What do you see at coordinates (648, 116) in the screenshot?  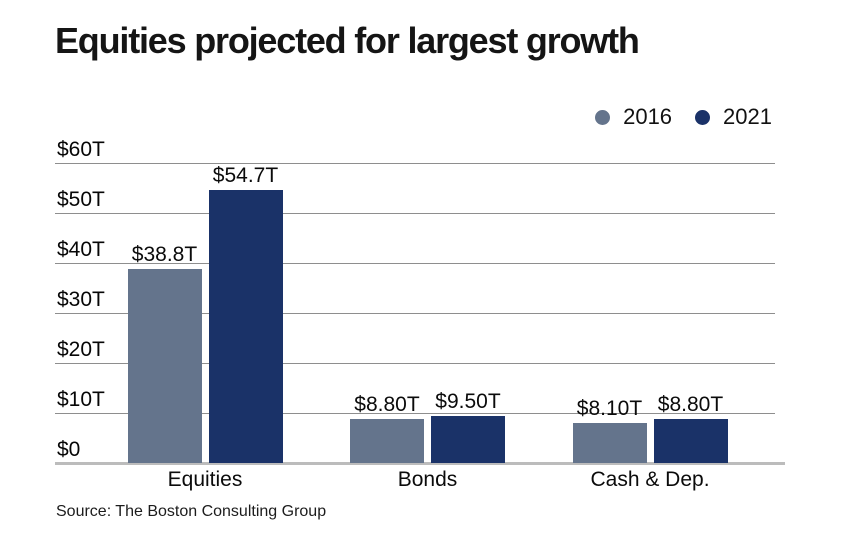 I see `legend-label: 2016` at bounding box center [648, 116].